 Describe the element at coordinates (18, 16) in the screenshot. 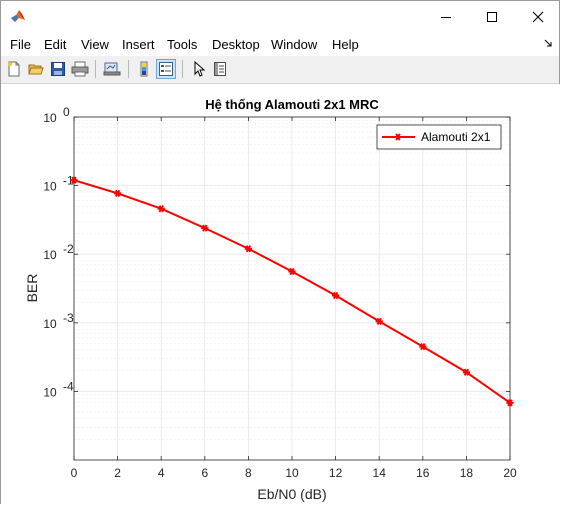

I see `matlab-logo-icon` at that location.